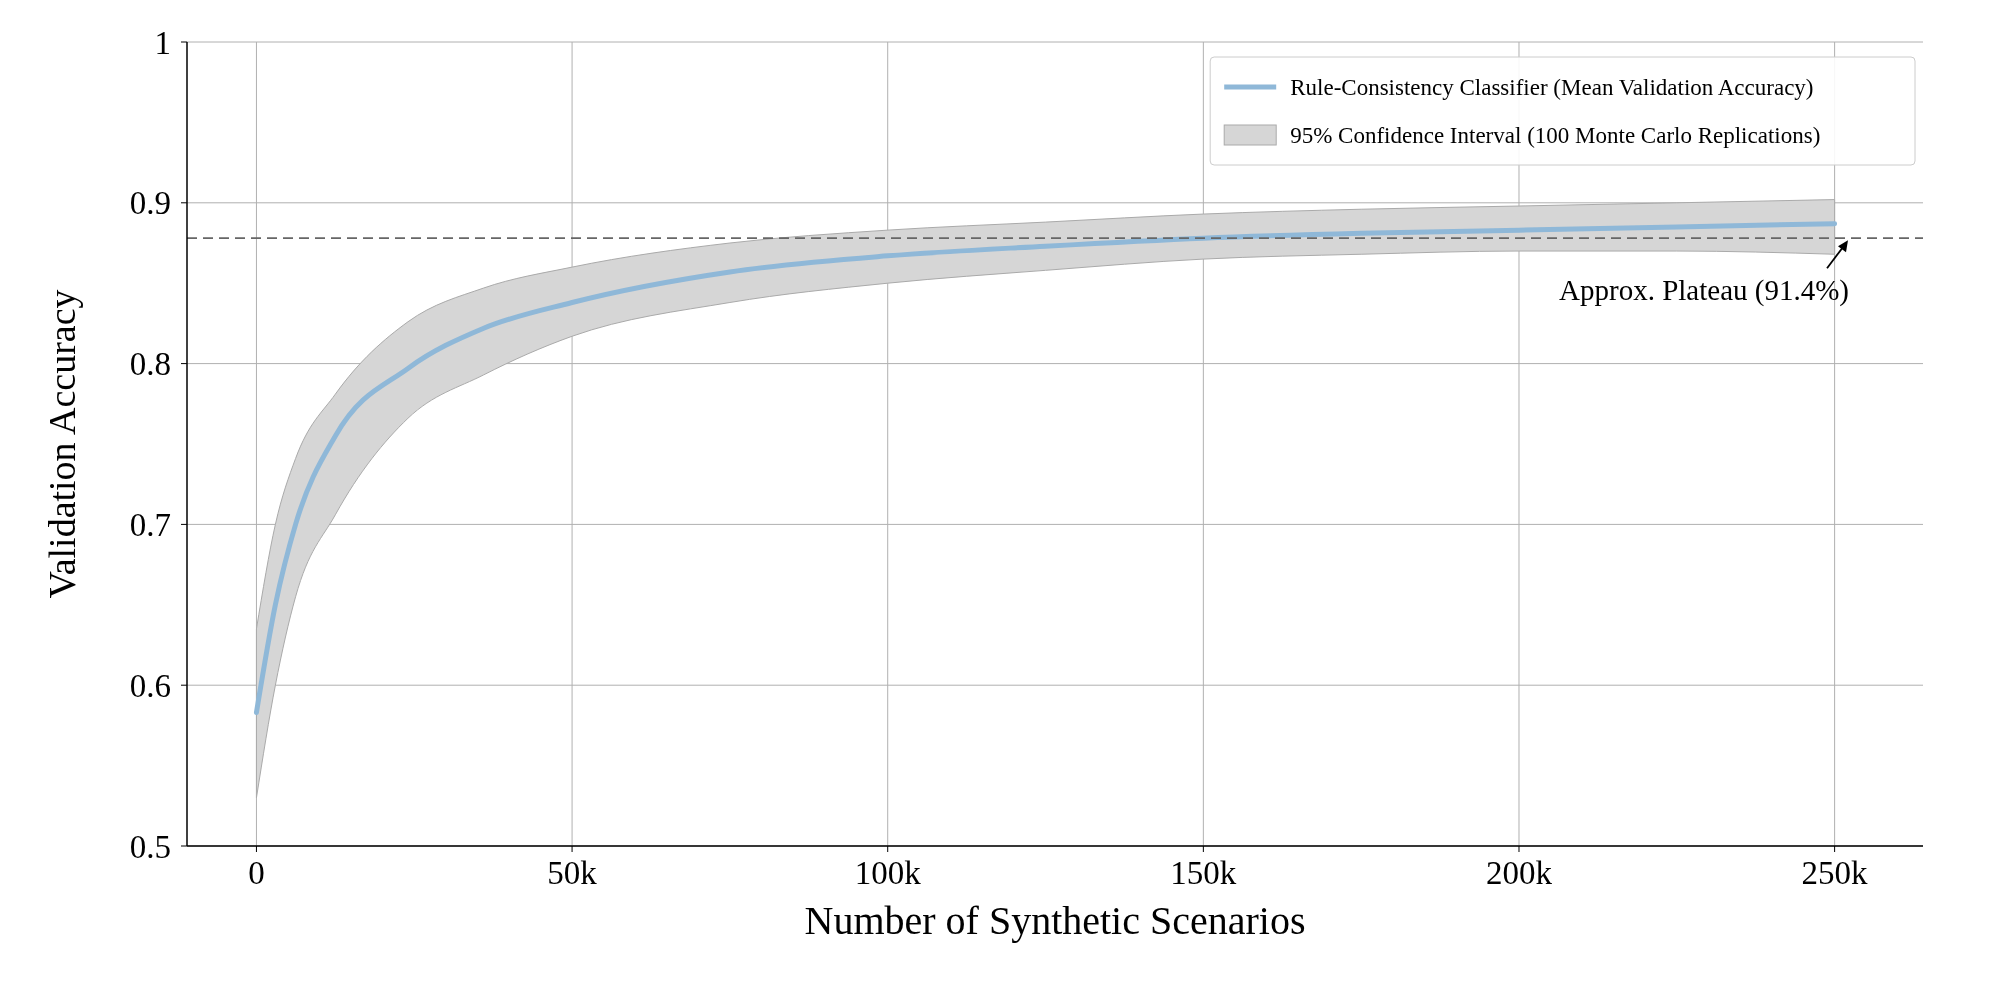 This screenshot has width=1990, height=985. I want to click on x-tick-label: 200k, so click(1519, 873).